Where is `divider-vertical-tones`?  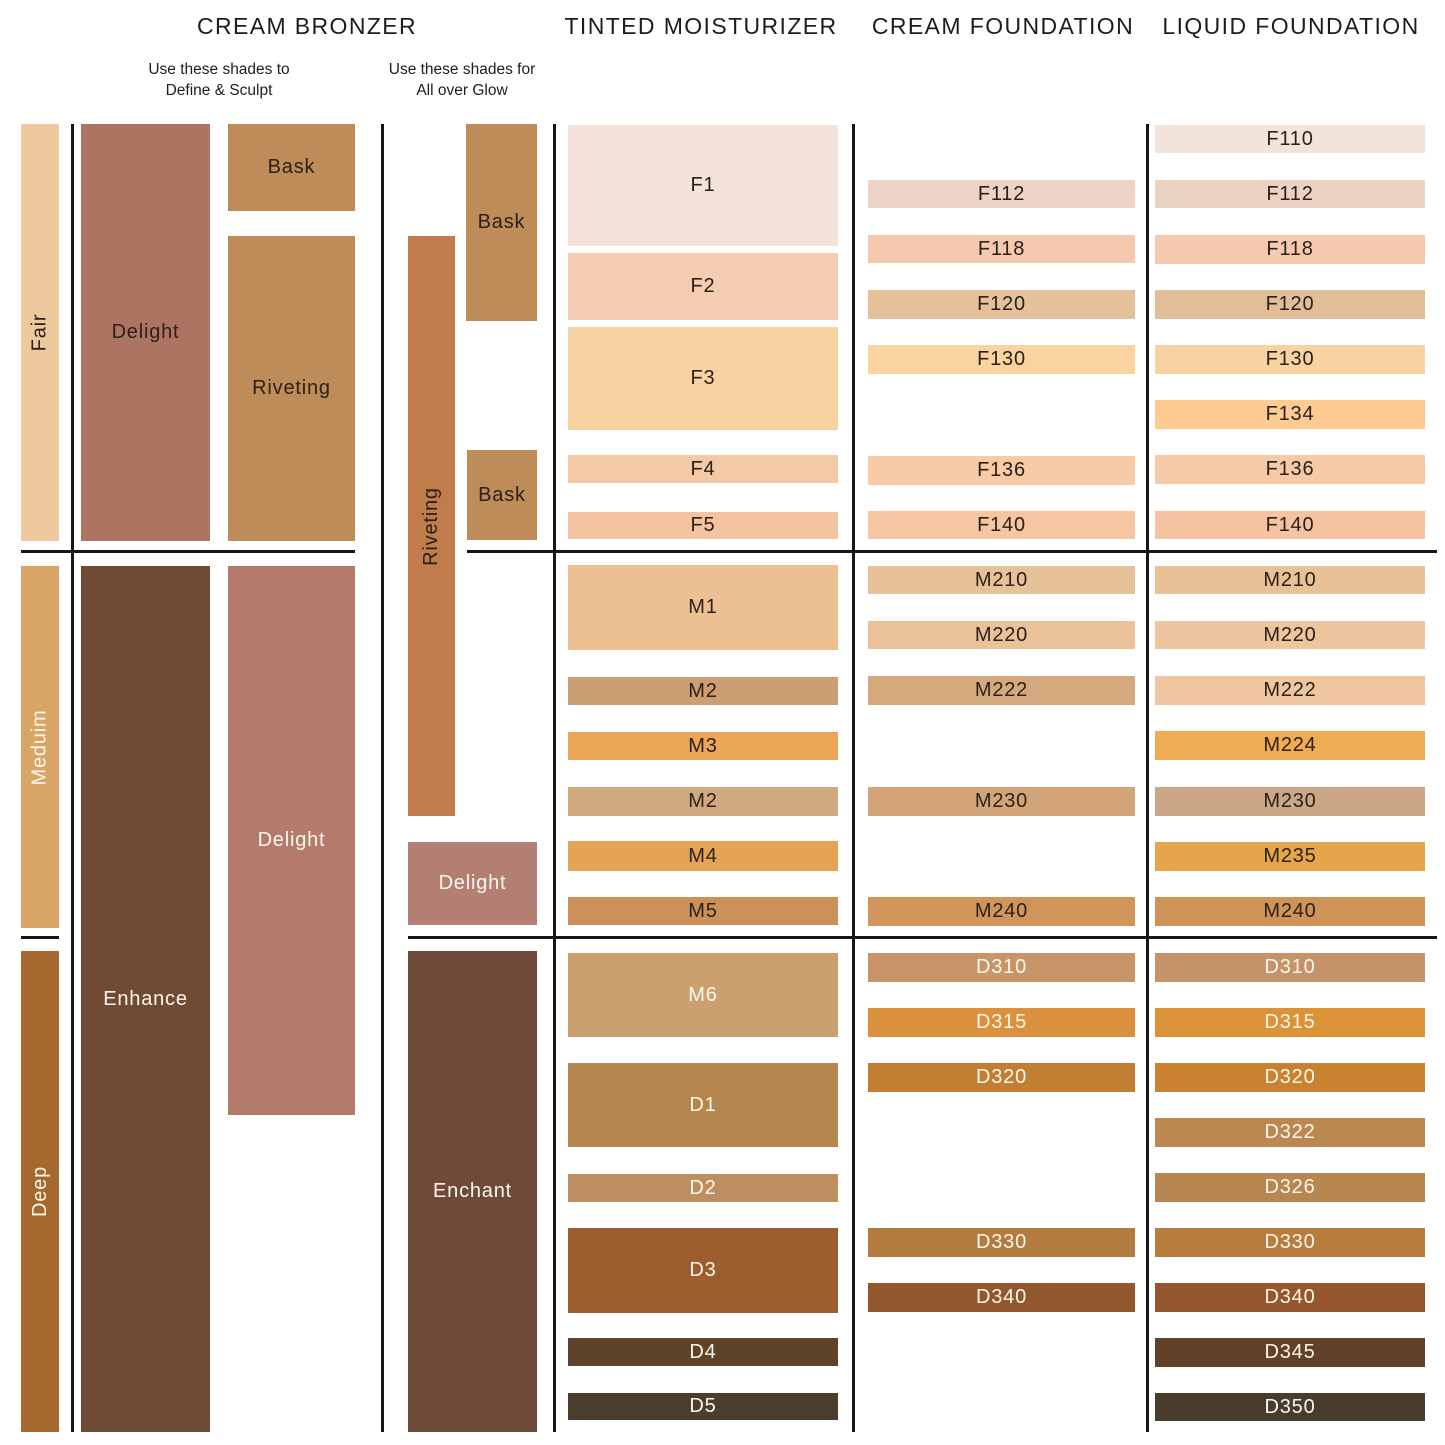
divider-vertical-tones is located at coordinates (72, 778).